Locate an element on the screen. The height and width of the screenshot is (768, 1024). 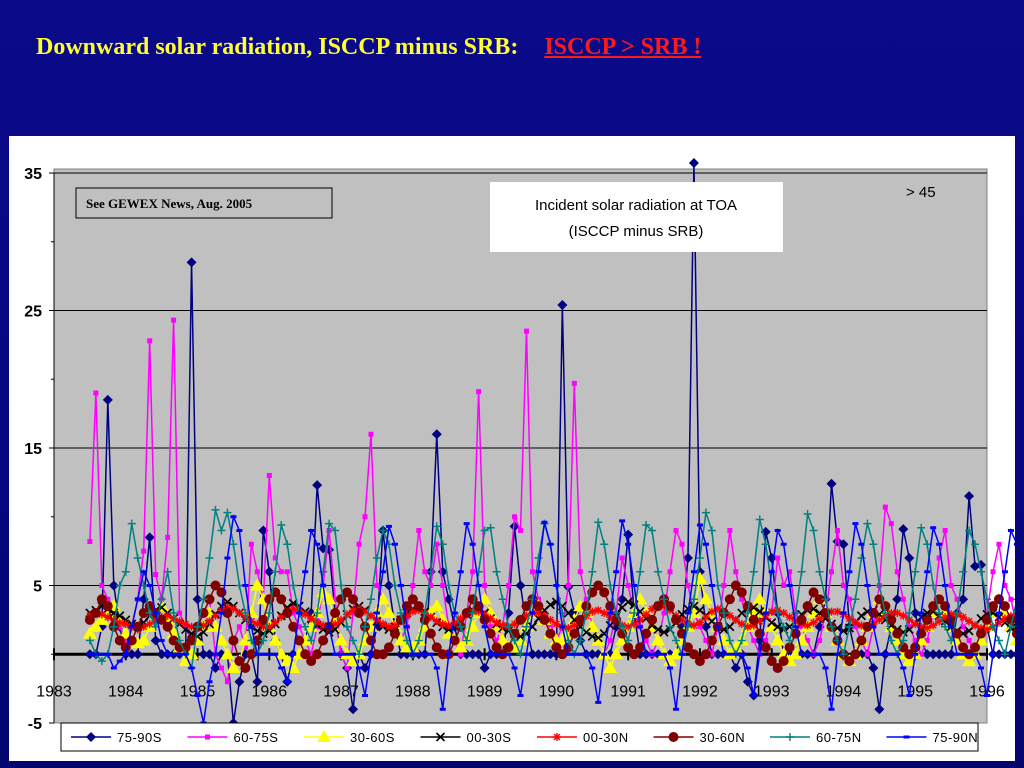
legend-label: 30-60S is located at coordinates (372, 737).